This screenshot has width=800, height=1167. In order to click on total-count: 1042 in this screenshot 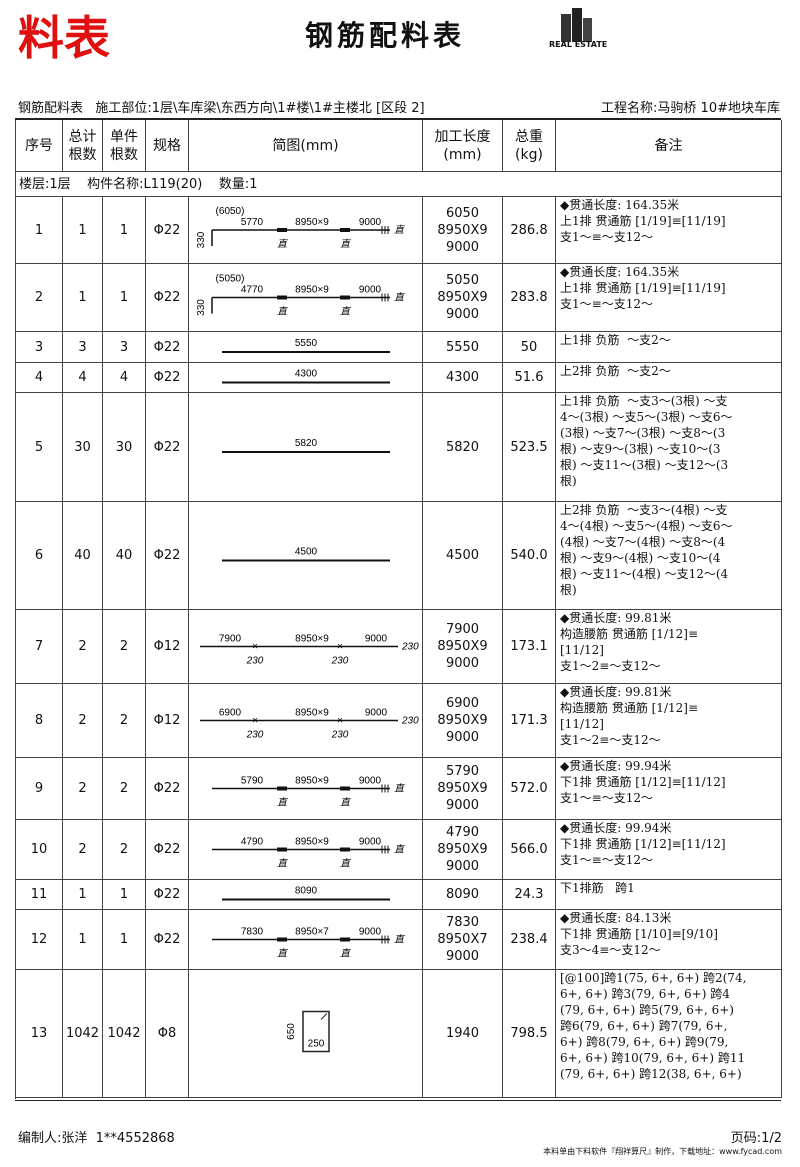, I will do `click(83, 1034)`.